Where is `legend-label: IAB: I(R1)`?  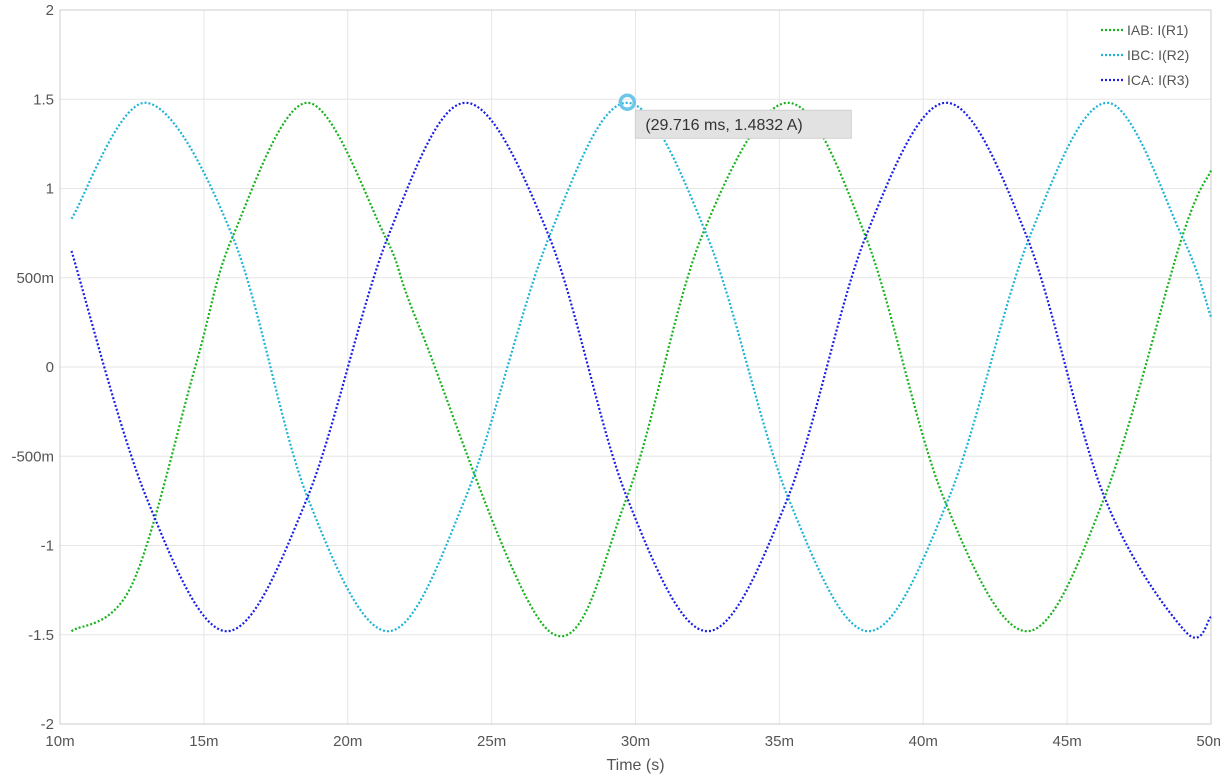
legend-label: IAB: I(R1) is located at coordinates (1157, 30).